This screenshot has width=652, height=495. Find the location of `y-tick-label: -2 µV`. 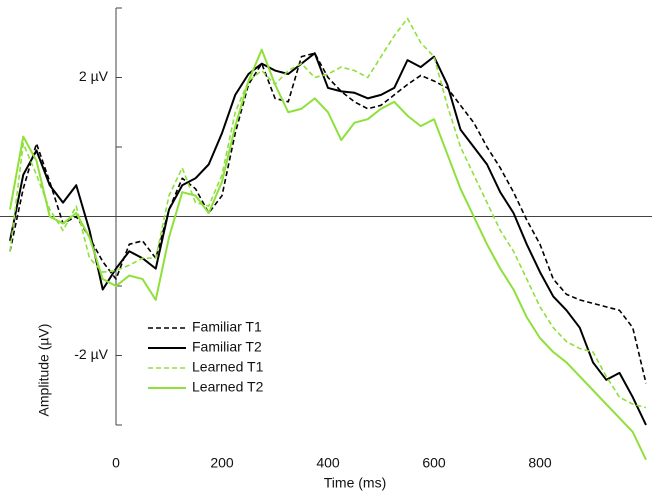

y-tick-label: -2 µV is located at coordinates (91, 354).